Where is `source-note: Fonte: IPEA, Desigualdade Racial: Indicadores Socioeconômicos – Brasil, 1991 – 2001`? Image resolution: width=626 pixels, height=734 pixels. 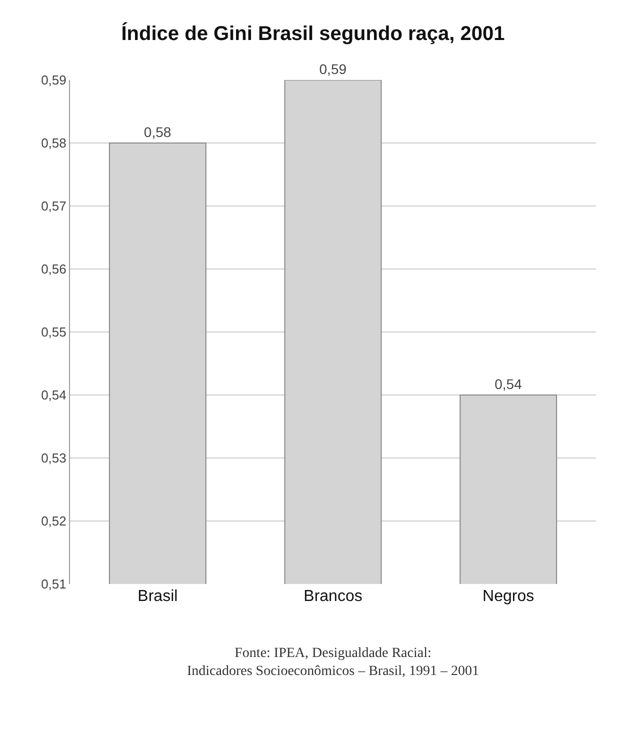
source-note: Fonte: IPEA, Desigualdade Racial: Indicadores Socioeconômicos – Brasil, 1991 – 2001 is located at coordinates (333, 663).